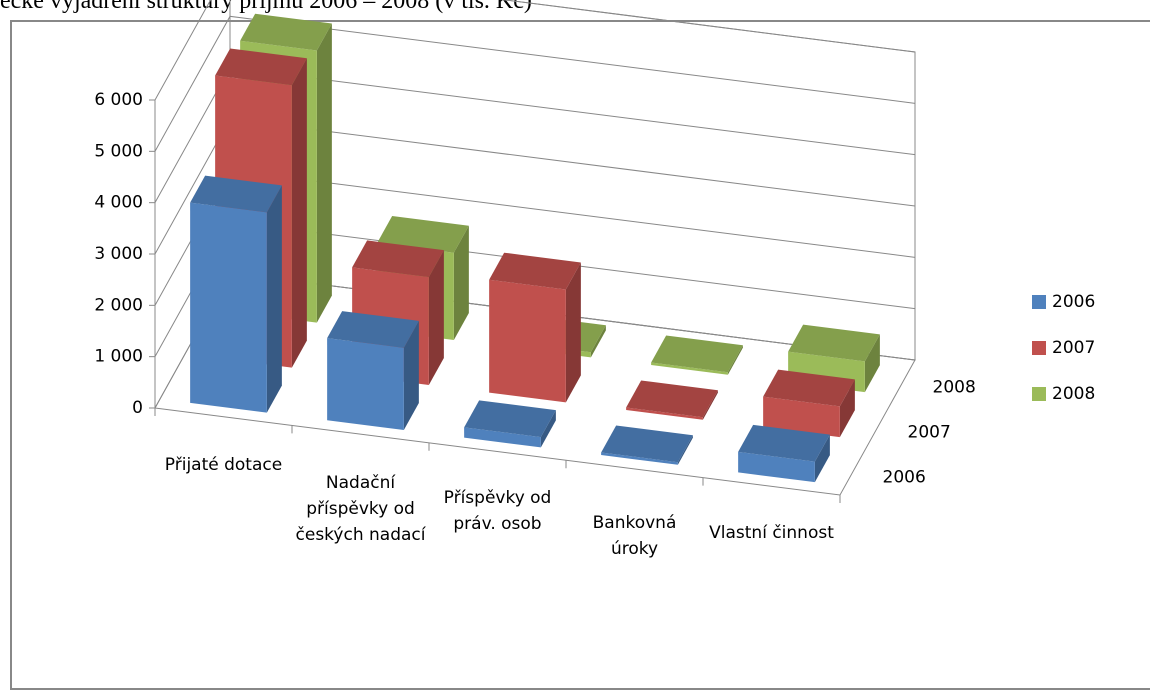 This screenshot has width=1150, height=690. Describe the element at coordinates (118, 151) in the screenshot. I see `y-tick-label: 5 000` at that location.